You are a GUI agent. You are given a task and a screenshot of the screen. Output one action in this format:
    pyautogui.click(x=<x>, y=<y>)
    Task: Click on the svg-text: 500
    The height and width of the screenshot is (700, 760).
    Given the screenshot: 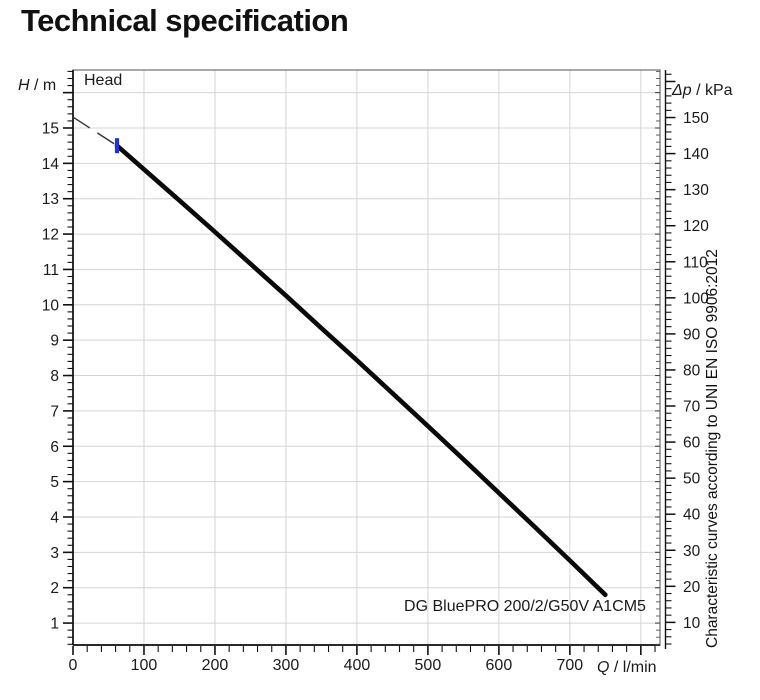 What is the action you would take?
    pyautogui.click(x=428, y=665)
    